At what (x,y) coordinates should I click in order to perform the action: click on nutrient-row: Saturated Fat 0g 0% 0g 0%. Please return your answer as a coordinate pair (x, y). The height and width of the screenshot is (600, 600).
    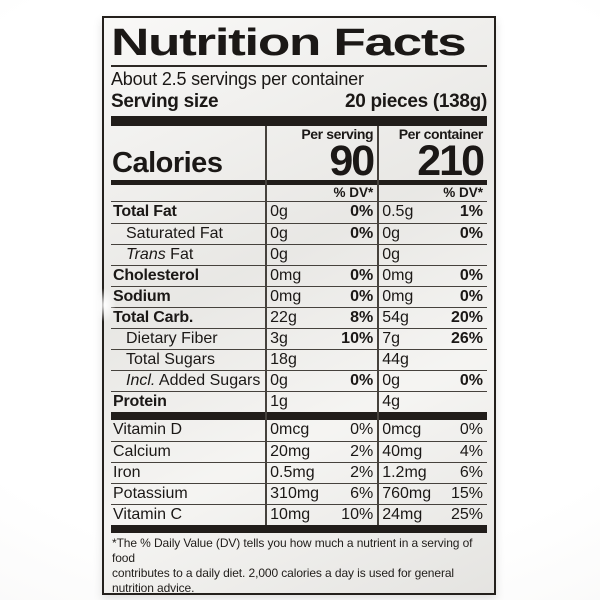
    Looking at the image, I should click on (299, 233).